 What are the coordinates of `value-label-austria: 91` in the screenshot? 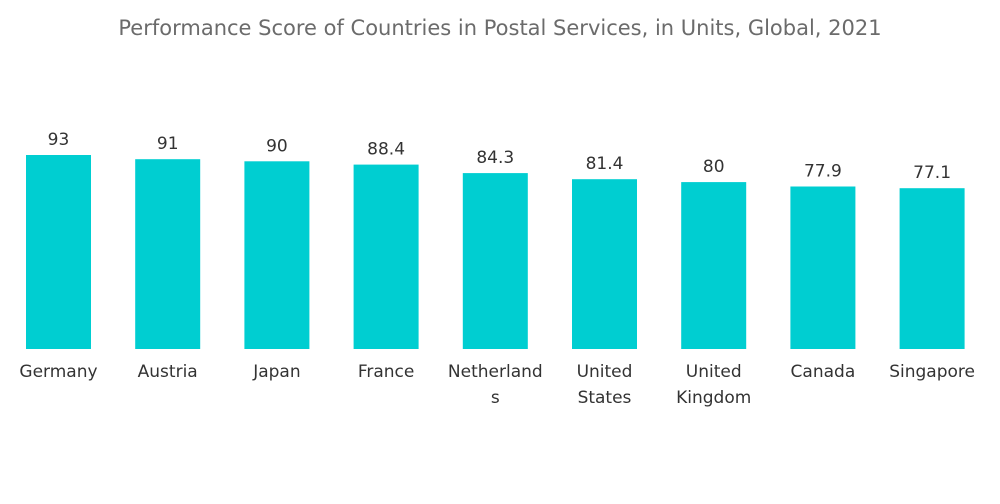 It's located at (168, 144).